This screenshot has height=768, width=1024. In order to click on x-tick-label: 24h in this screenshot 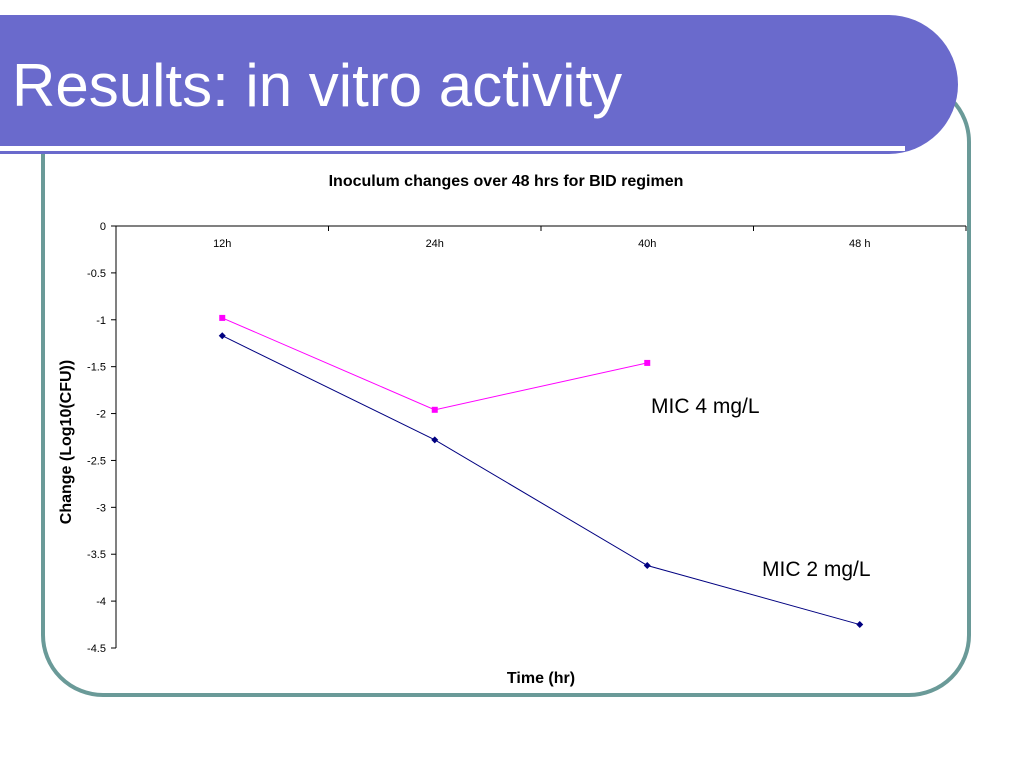, I will do `click(435, 244)`.